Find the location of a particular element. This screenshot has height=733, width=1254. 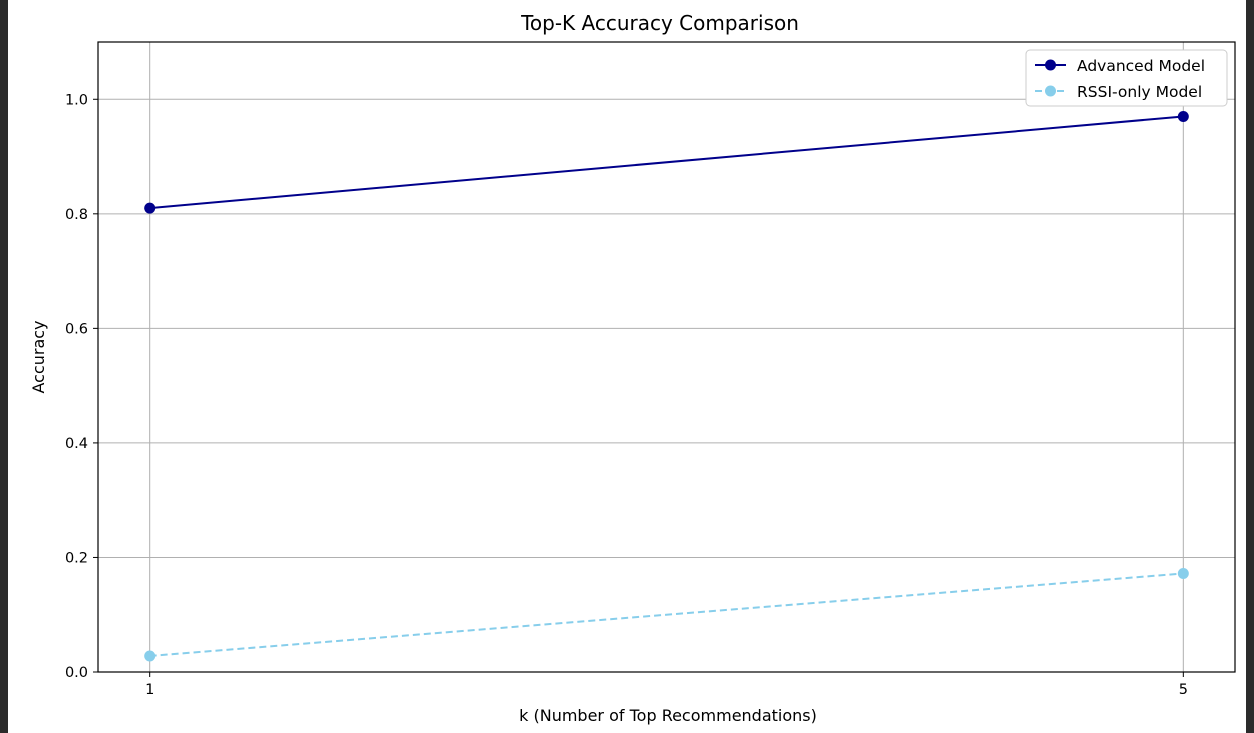

y-tick-label: 0.8 is located at coordinates (76, 215).